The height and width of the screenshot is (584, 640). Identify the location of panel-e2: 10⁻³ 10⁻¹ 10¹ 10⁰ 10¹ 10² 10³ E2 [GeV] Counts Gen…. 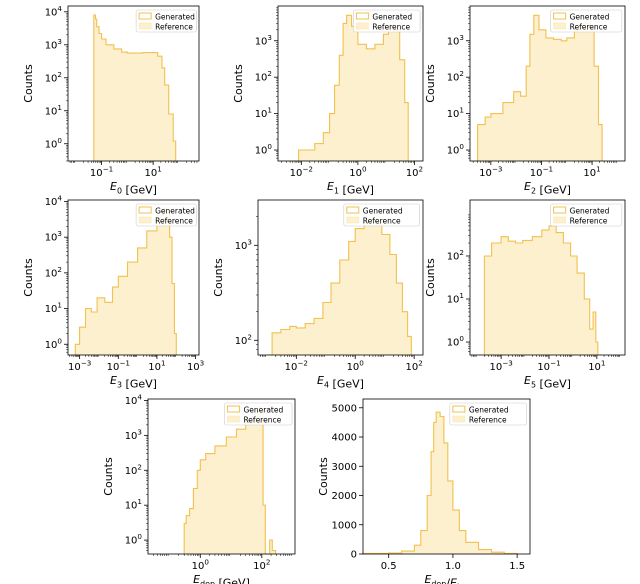
(525, 100).